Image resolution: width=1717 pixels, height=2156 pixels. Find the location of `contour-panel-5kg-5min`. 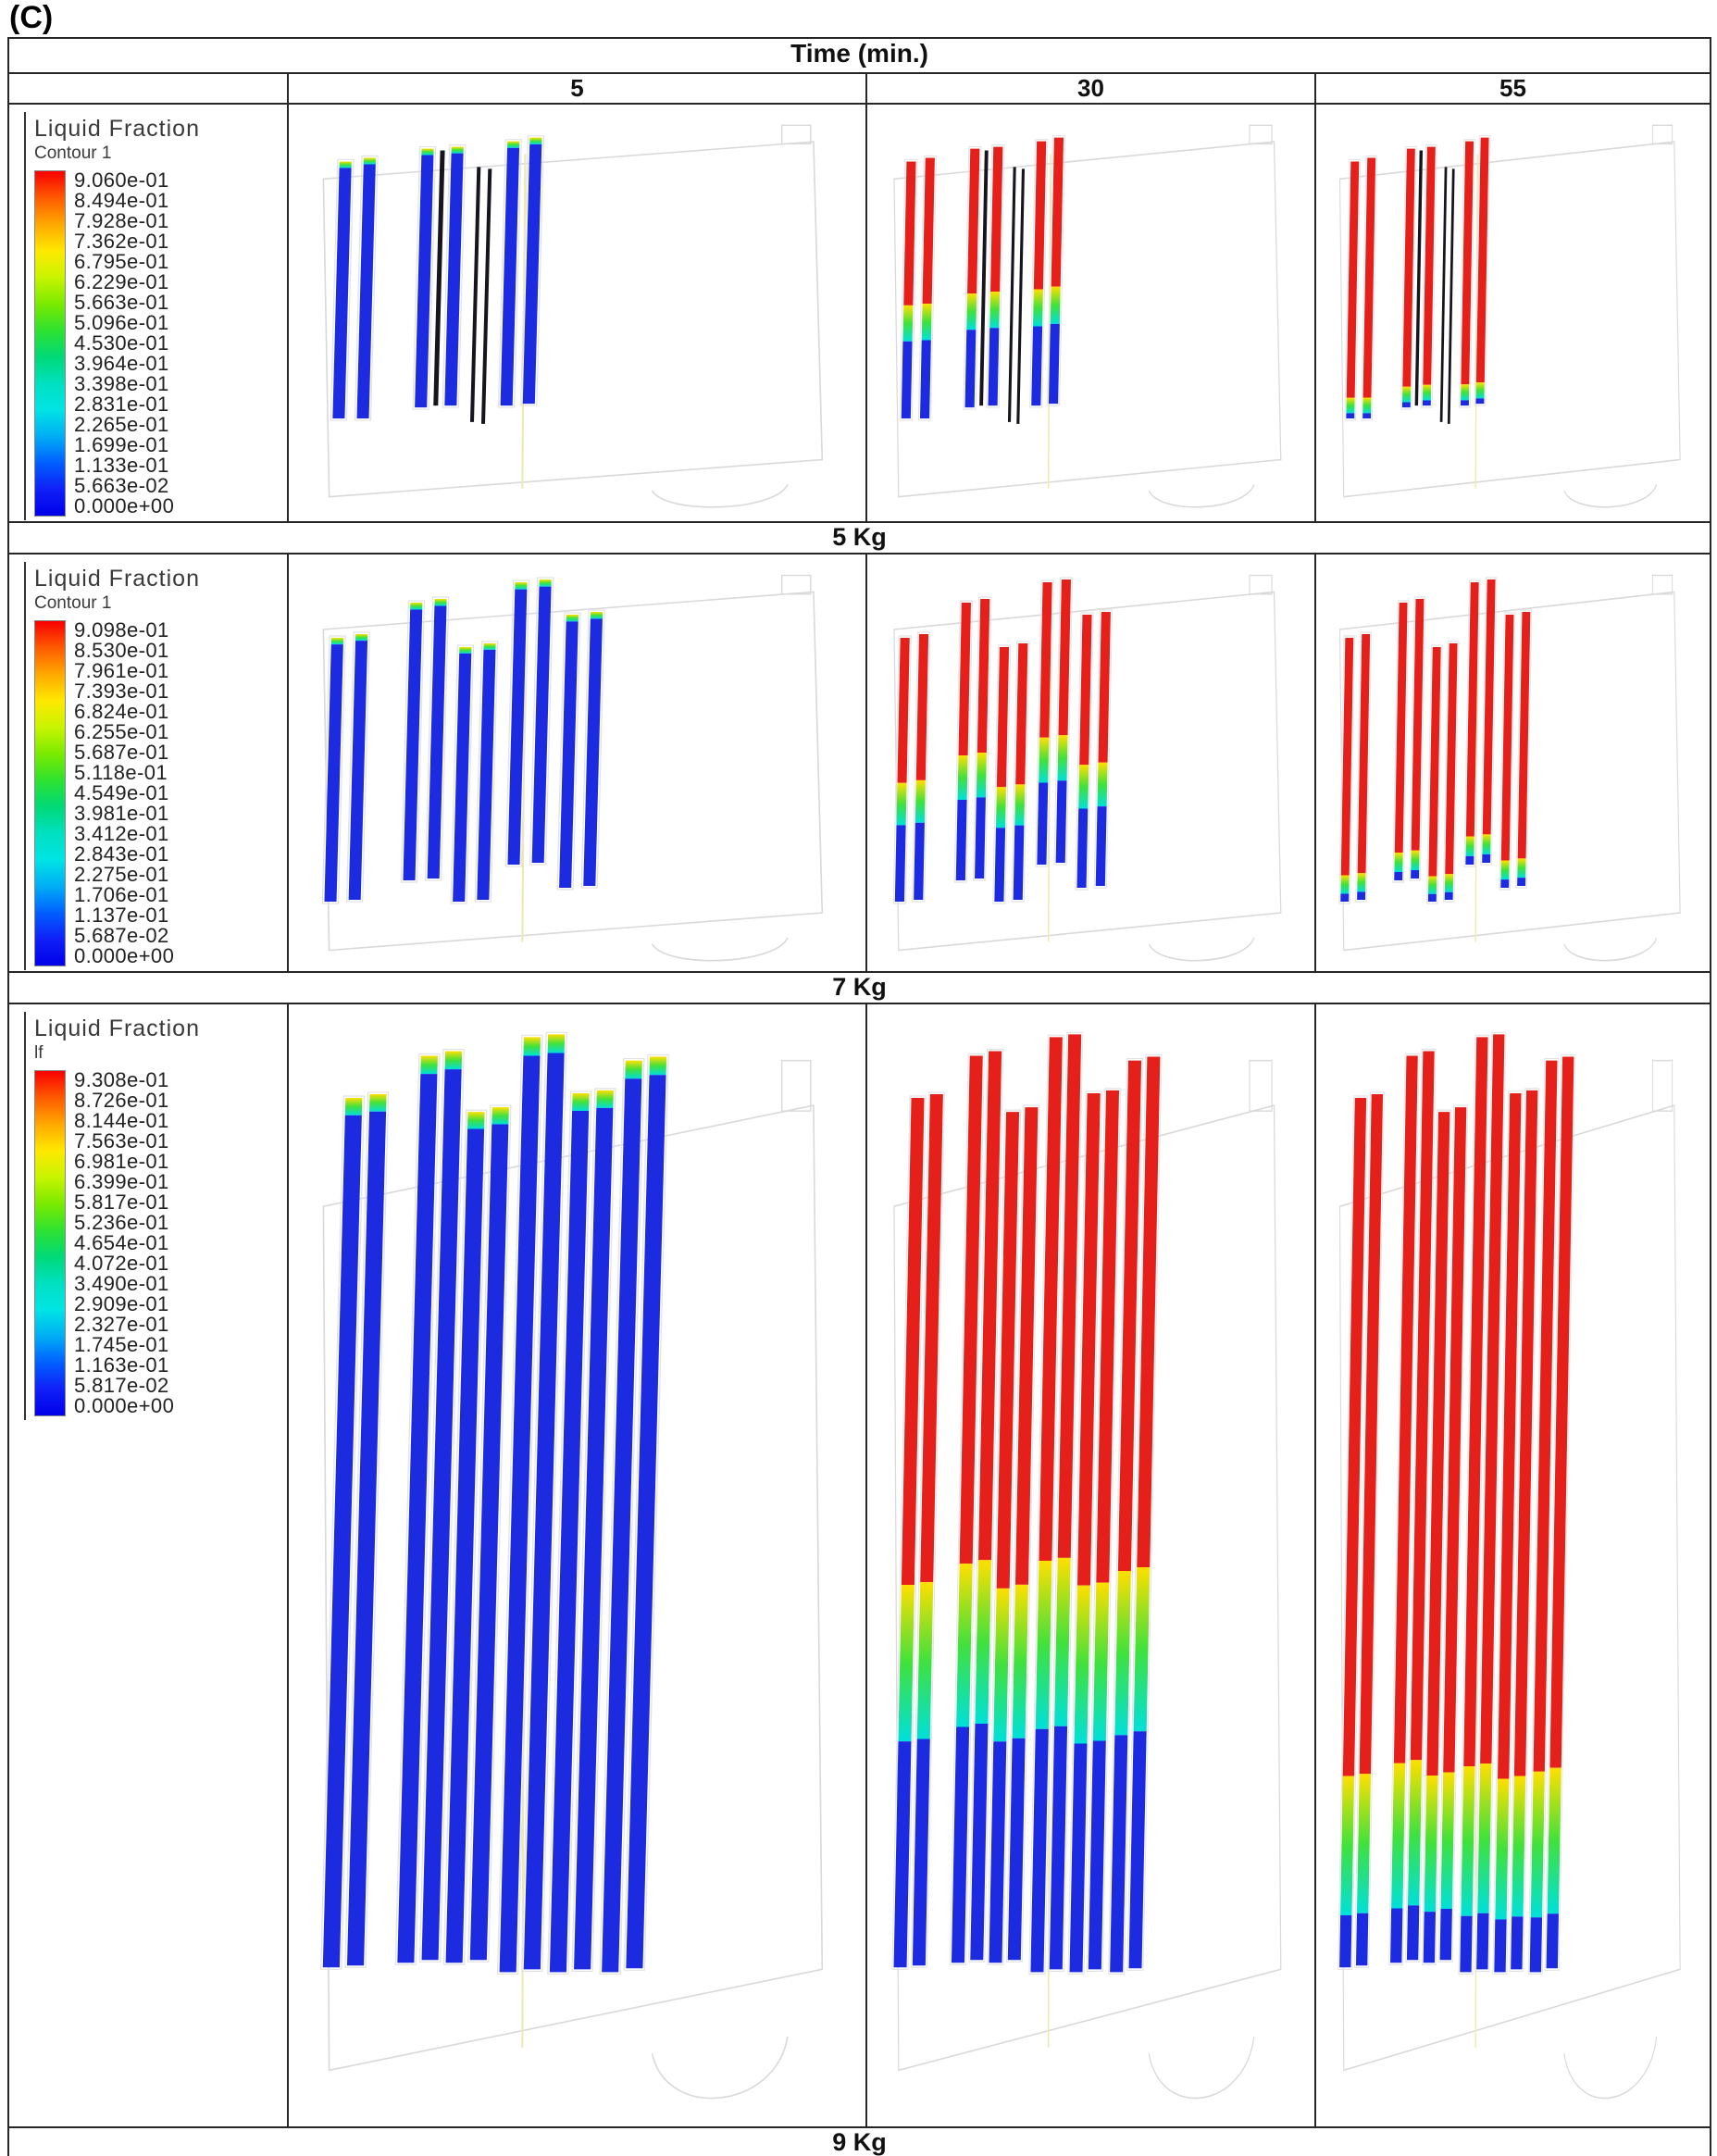

contour-panel-5kg-5min is located at coordinates (573, 316).